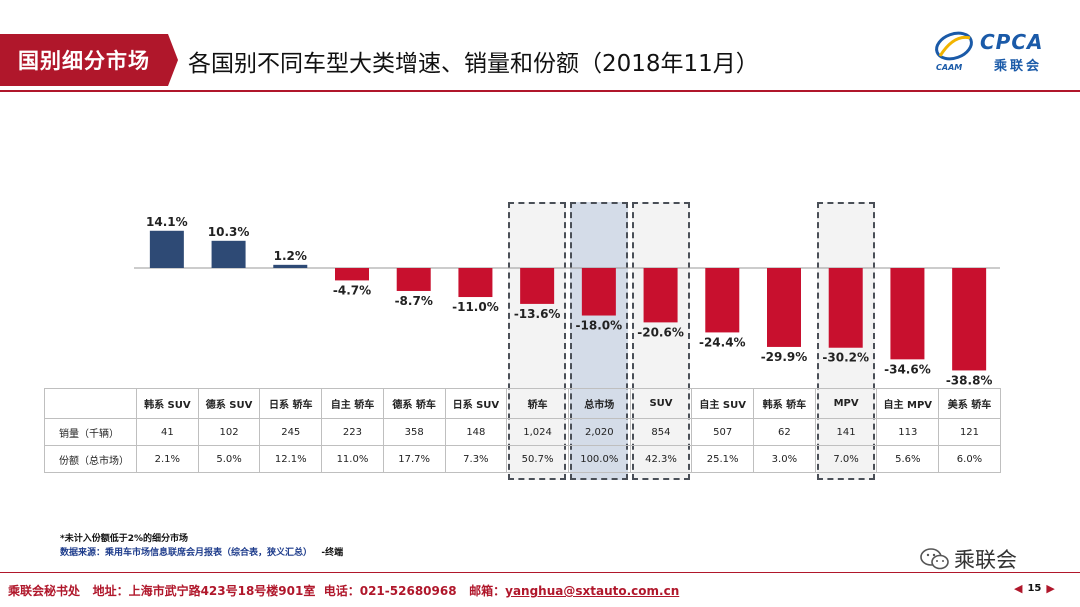  I want to click on table-cell: 5.6%, so click(907, 459).